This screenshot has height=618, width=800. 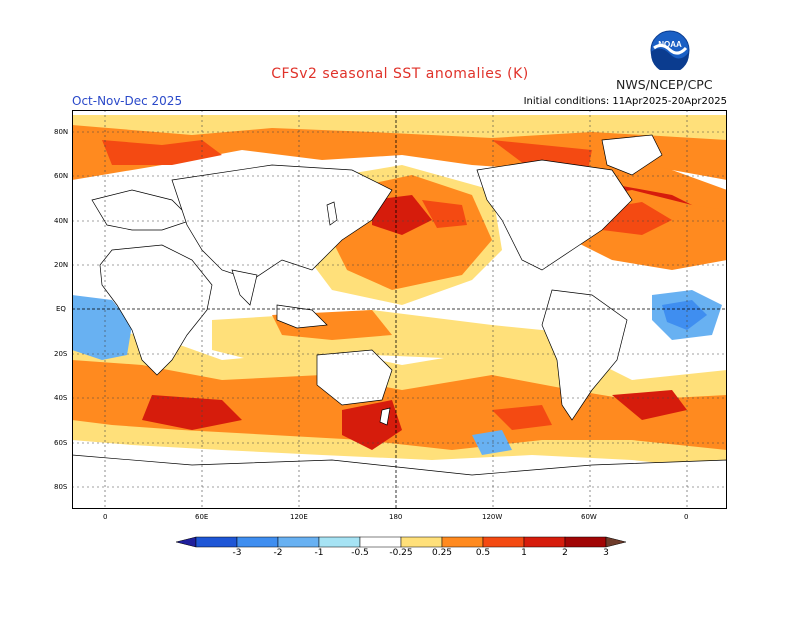 I want to click on noaa-logo: NOAA, so click(x=670, y=51).